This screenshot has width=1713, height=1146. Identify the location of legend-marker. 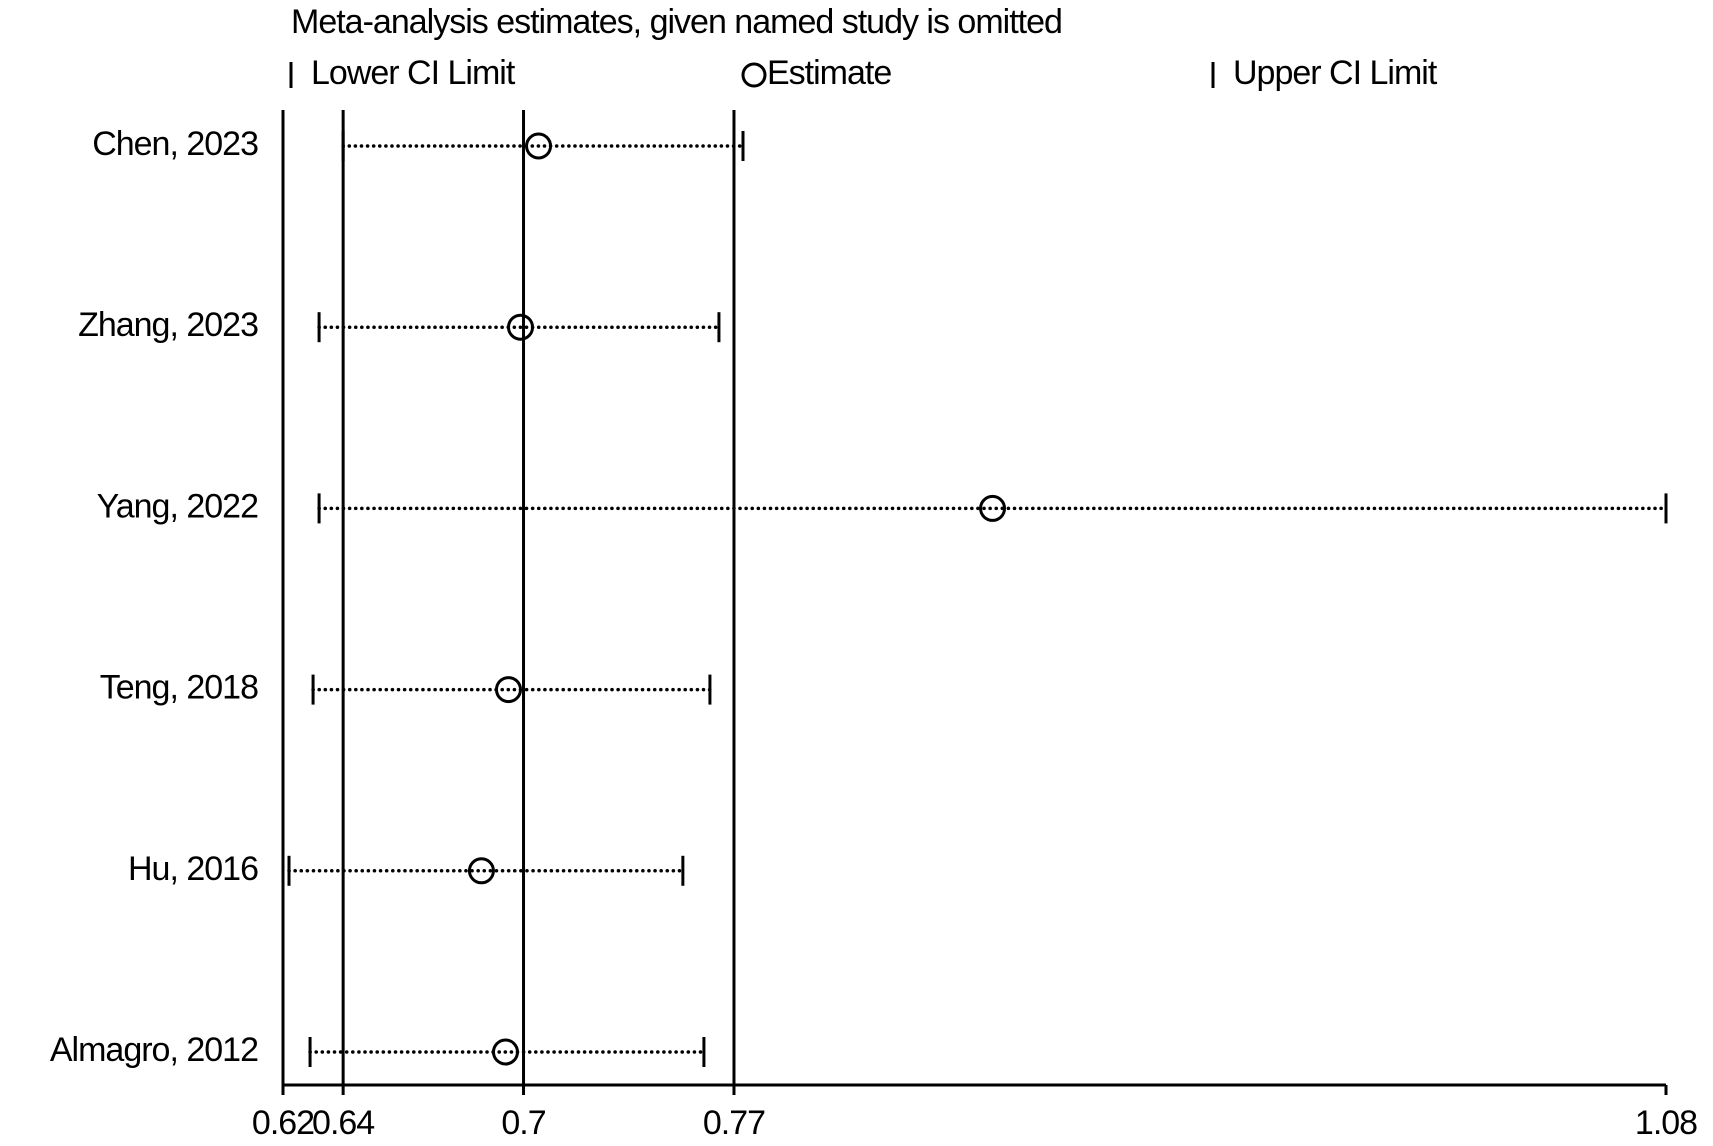
(754, 75).